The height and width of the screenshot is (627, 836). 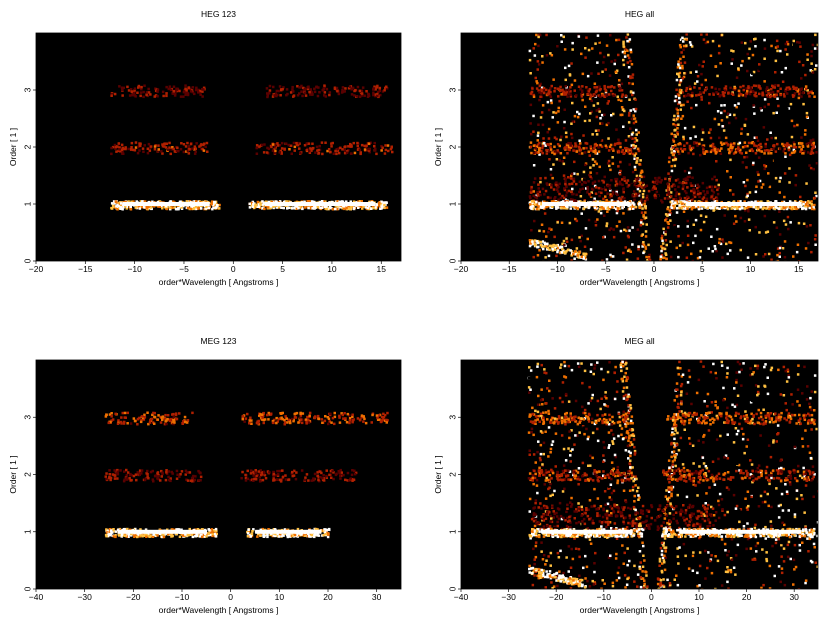 I want to click on x-tick-label: −10, so click(x=134, y=269).